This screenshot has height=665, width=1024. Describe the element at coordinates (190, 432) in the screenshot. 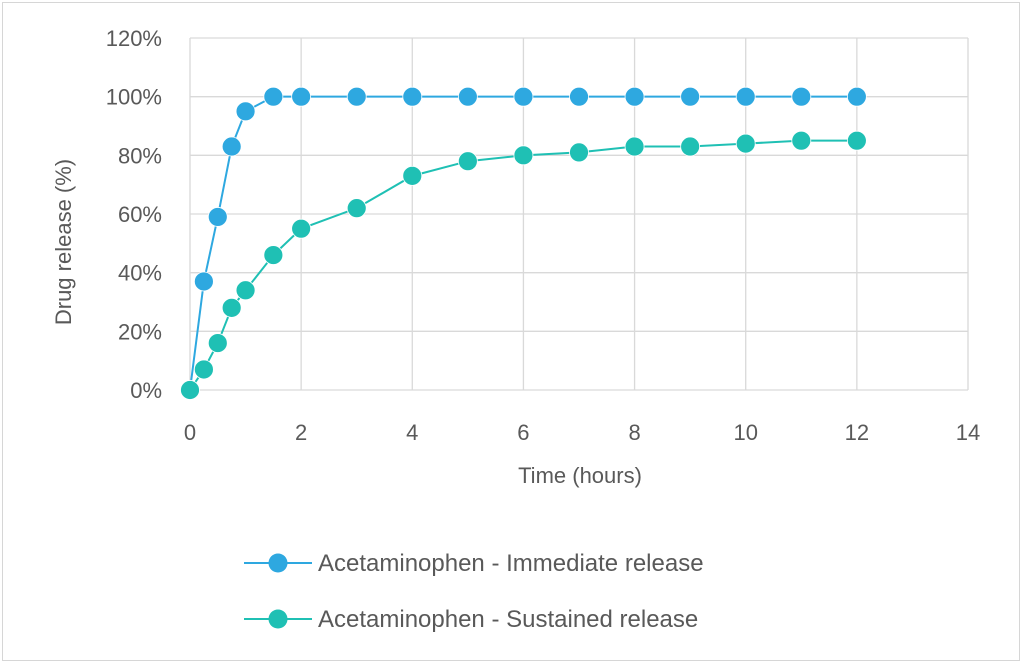

I see `x-tick-label: 0` at that location.